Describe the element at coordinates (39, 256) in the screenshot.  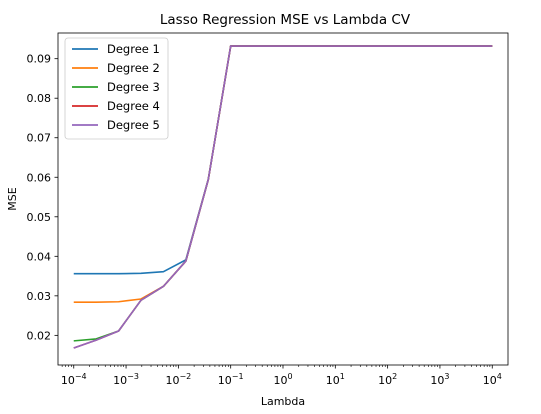
I see `y-tick-label: 0.04` at that location.